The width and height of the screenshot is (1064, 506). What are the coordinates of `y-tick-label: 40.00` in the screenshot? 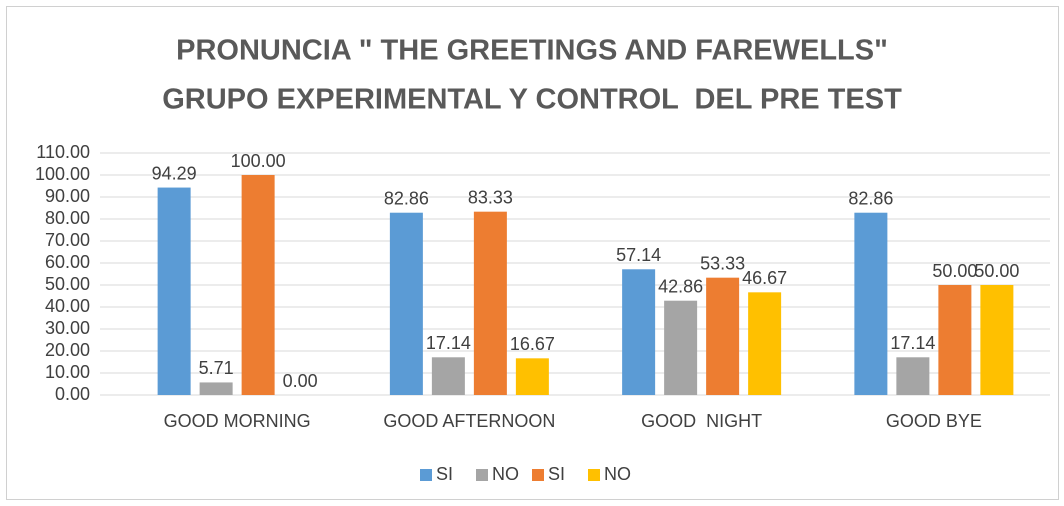 It's located at (67, 306).